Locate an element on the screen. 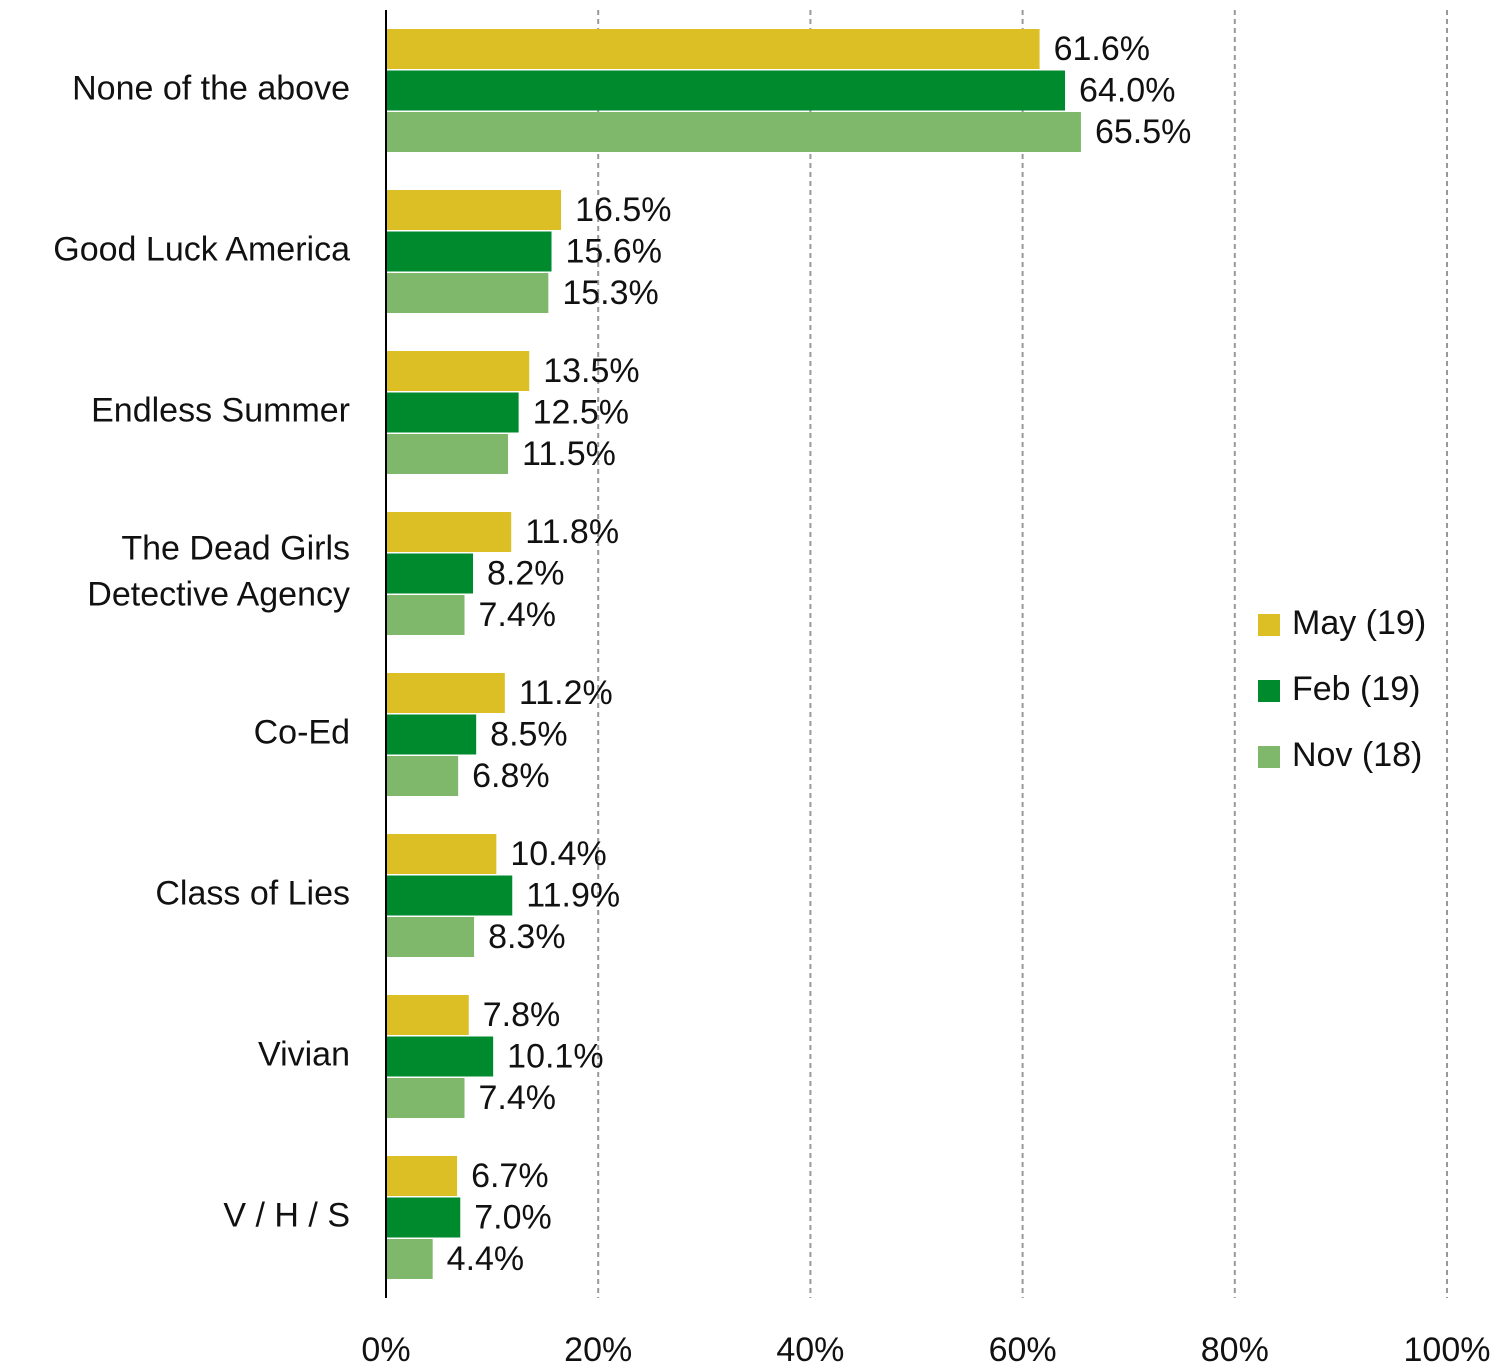 Image resolution: width=1512 pixels, height=1370 pixels. value-label: 11.8% is located at coordinates (572, 532).